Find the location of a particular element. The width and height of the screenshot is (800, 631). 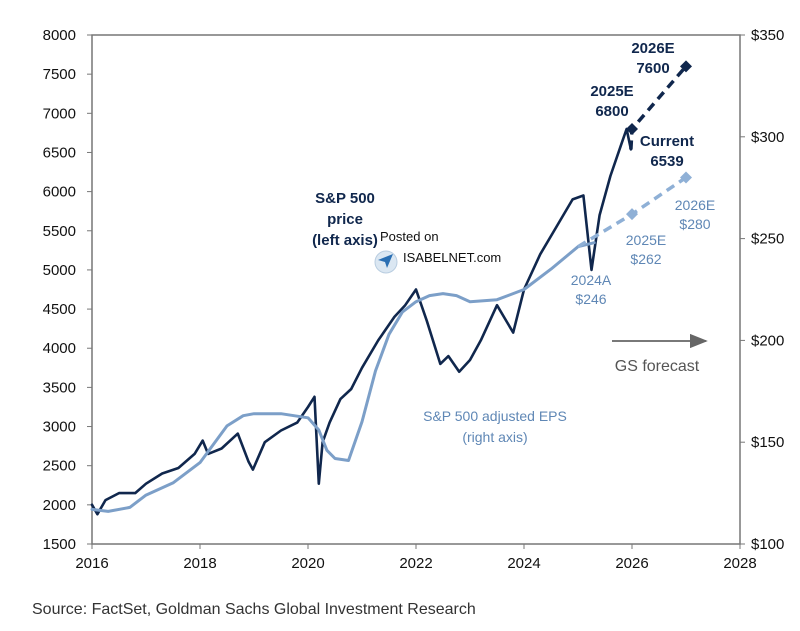

right-tick-label: $150 is located at coordinates (767, 442).